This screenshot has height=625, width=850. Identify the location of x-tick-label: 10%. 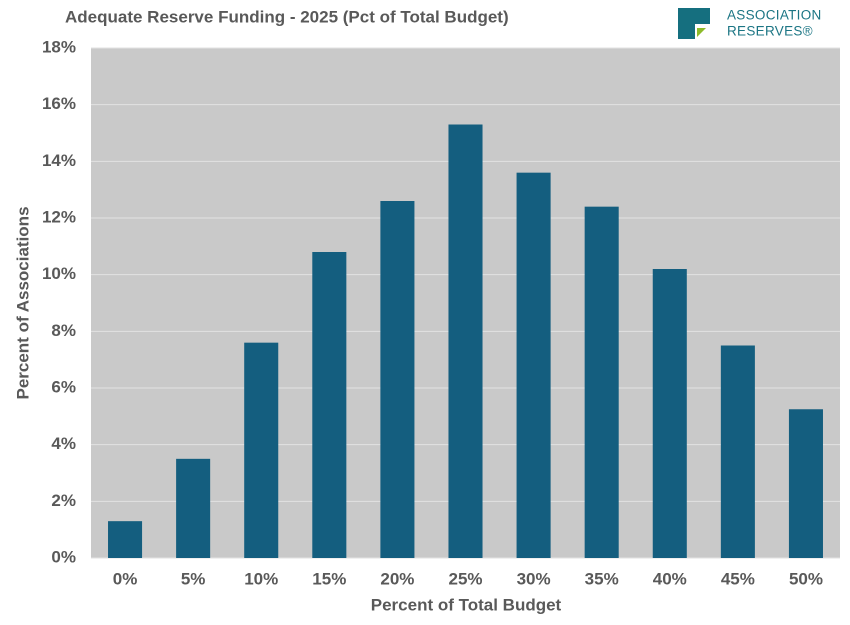
(261, 578).